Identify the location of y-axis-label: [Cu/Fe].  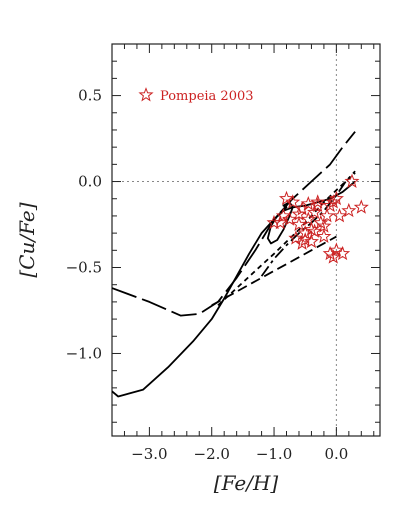
(27, 239).